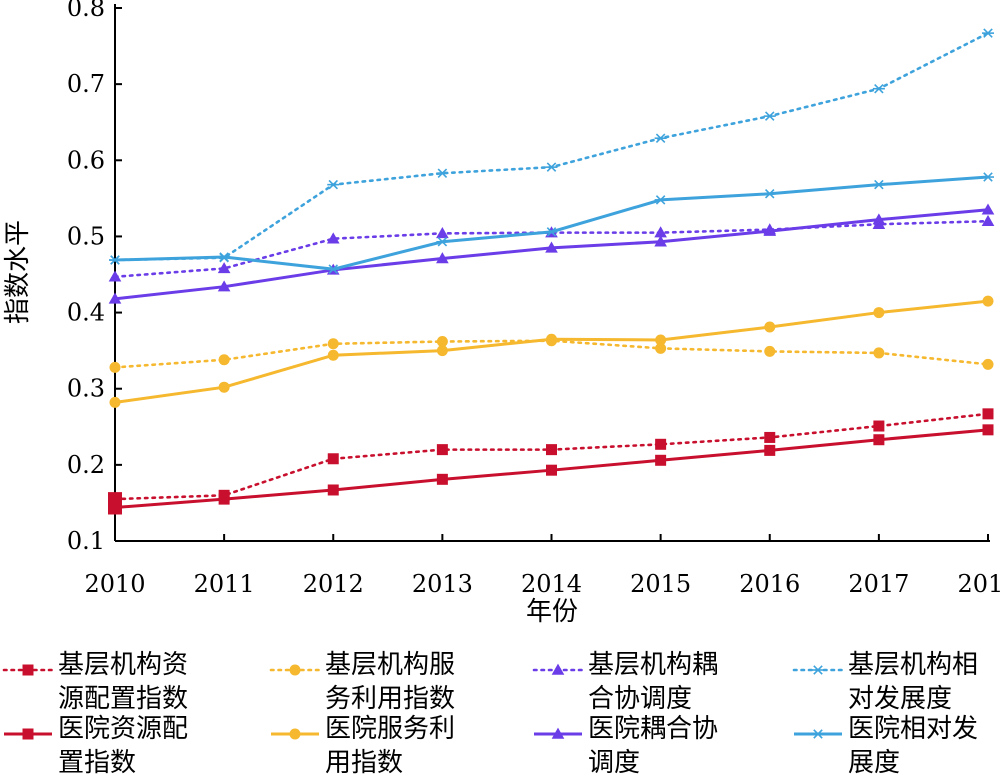 The image size is (1000, 780). Describe the element at coordinates (86, 160) in the screenshot. I see `y-tick-label: 0.6` at that location.